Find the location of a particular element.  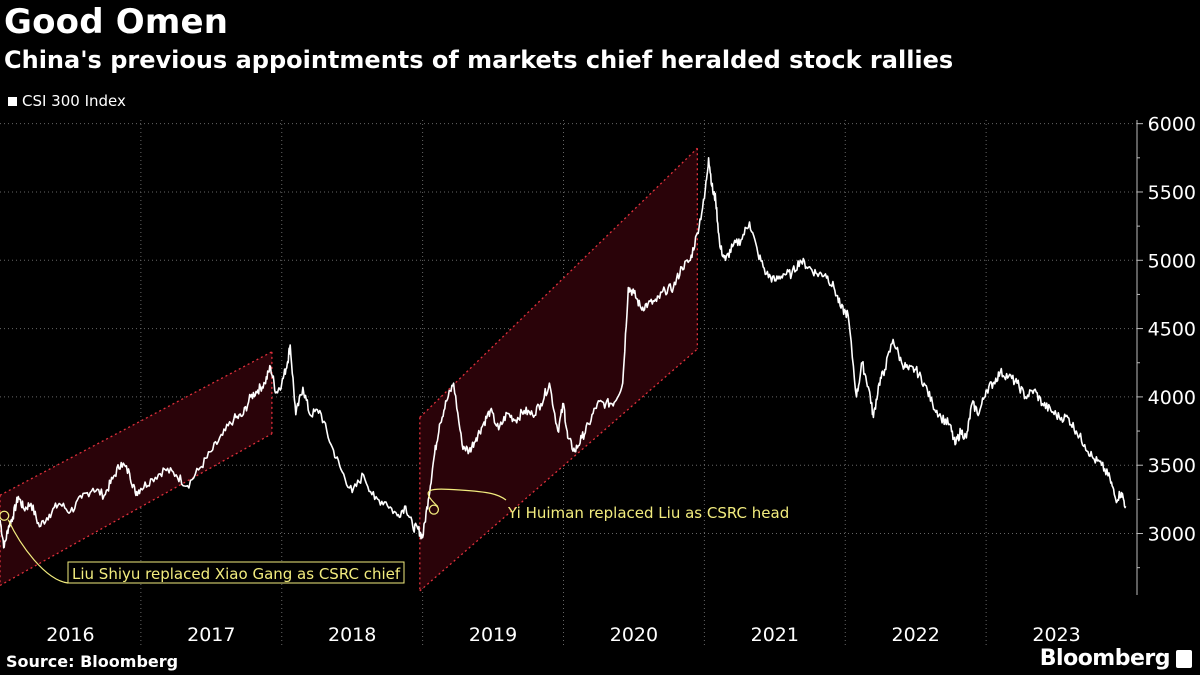

x-tick-label: 2020 is located at coordinates (634, 635).